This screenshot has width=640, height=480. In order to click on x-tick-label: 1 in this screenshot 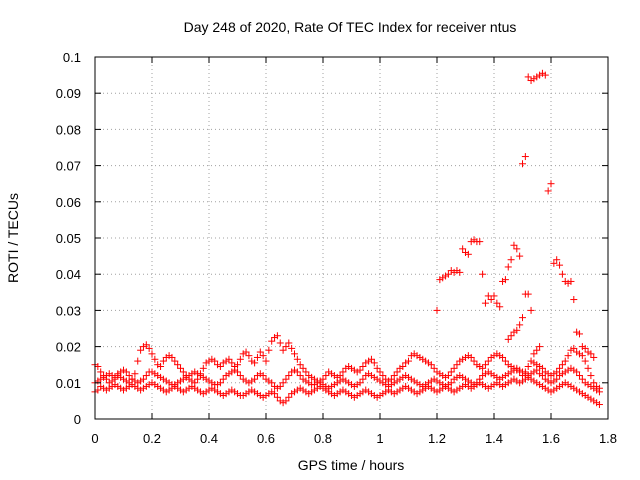, I will do `click(379, 438)`.